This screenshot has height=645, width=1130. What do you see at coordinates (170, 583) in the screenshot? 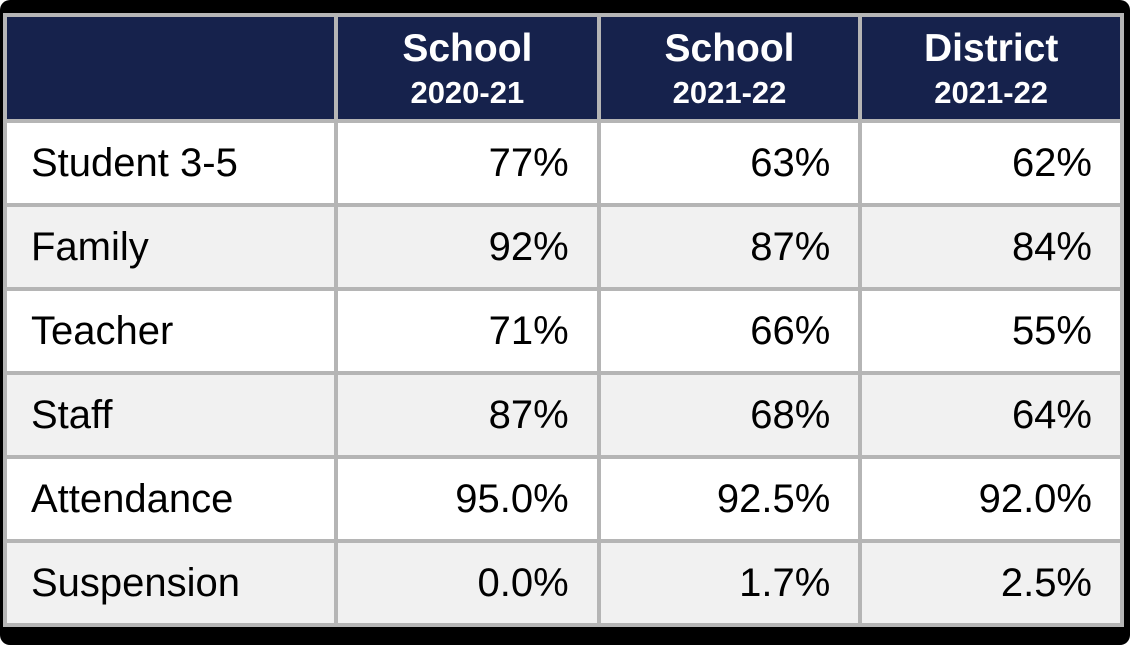
I see `row-label: Suspension` at bounding box center [170, 583].